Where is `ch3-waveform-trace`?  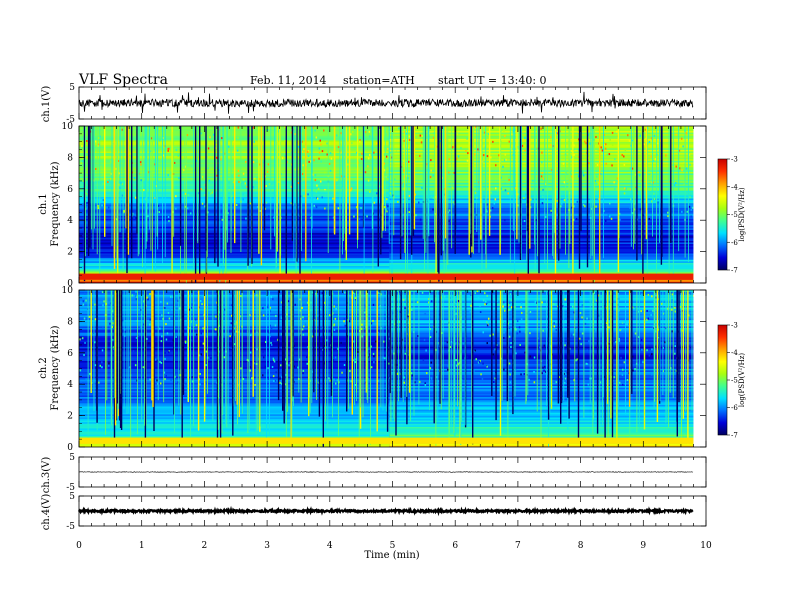
ch3-waveform-trace is located at coordinates (386, 472).